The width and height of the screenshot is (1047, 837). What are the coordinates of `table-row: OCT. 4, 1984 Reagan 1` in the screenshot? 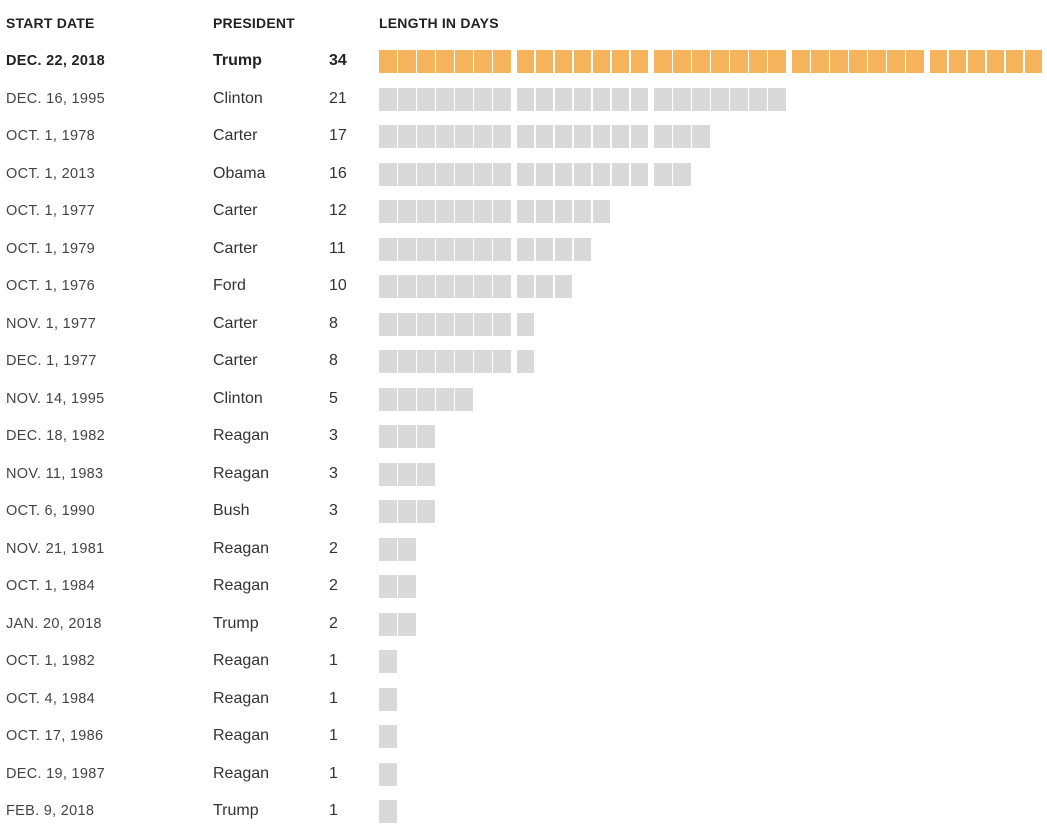 It's located at (523, 701).